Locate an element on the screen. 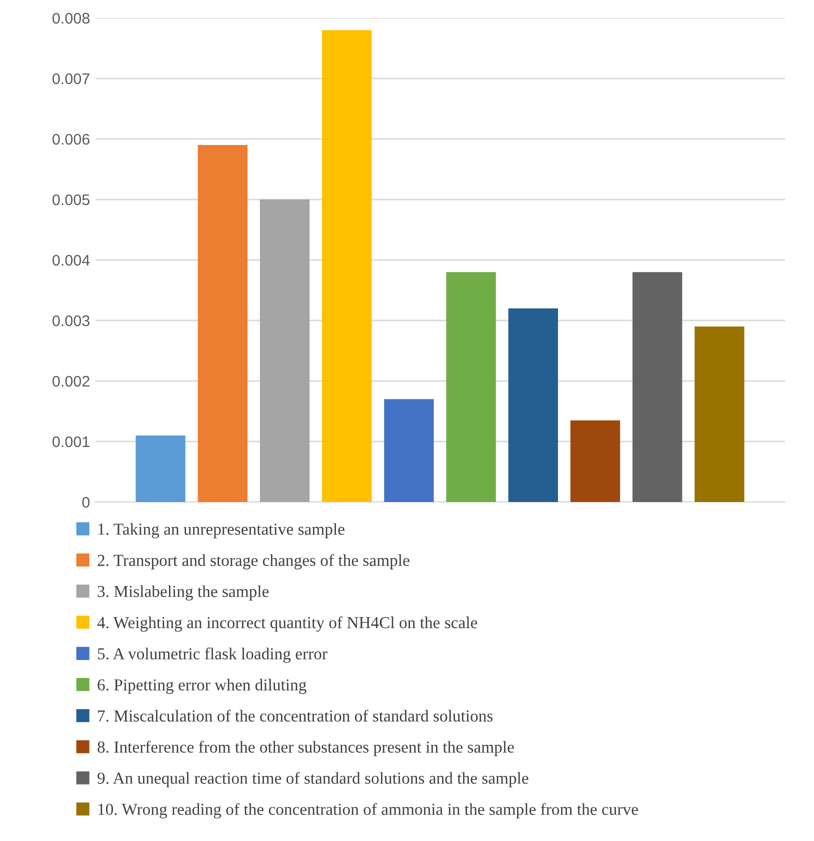  legend-label: 3. Mislabeling the sample is located at coordinates (183, 593).